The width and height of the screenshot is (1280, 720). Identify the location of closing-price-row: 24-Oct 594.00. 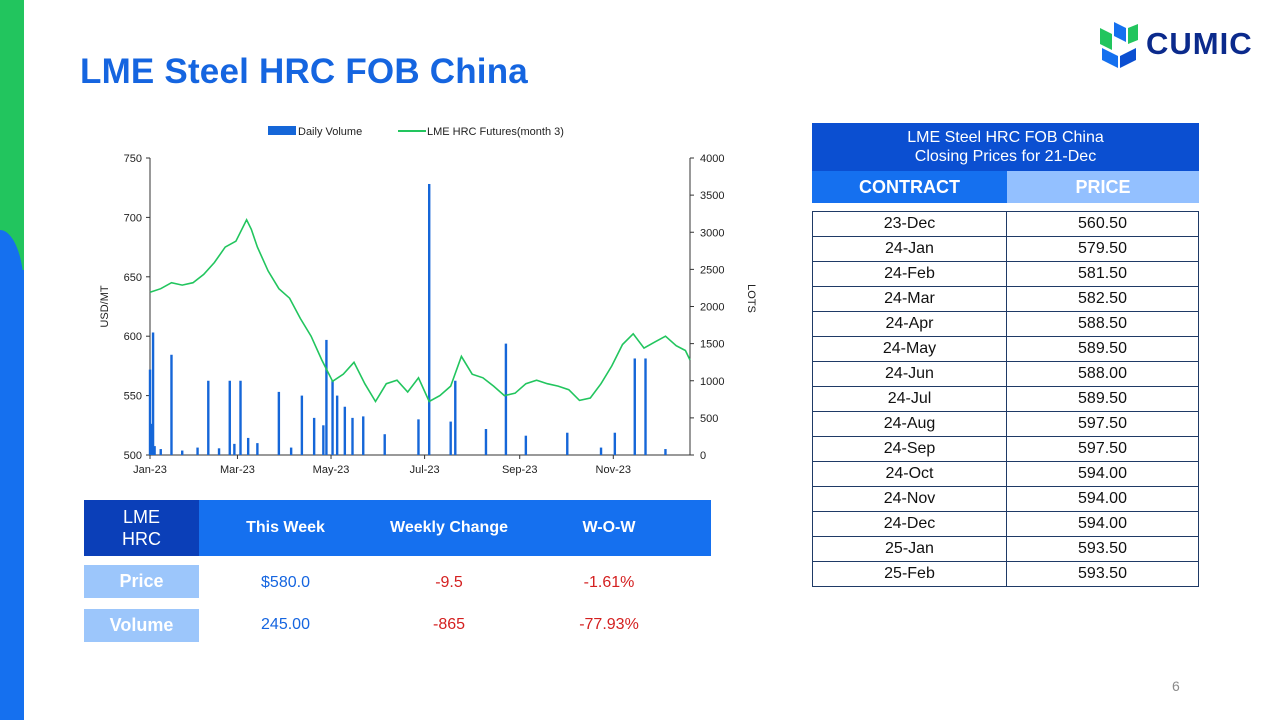
(1005, 474).